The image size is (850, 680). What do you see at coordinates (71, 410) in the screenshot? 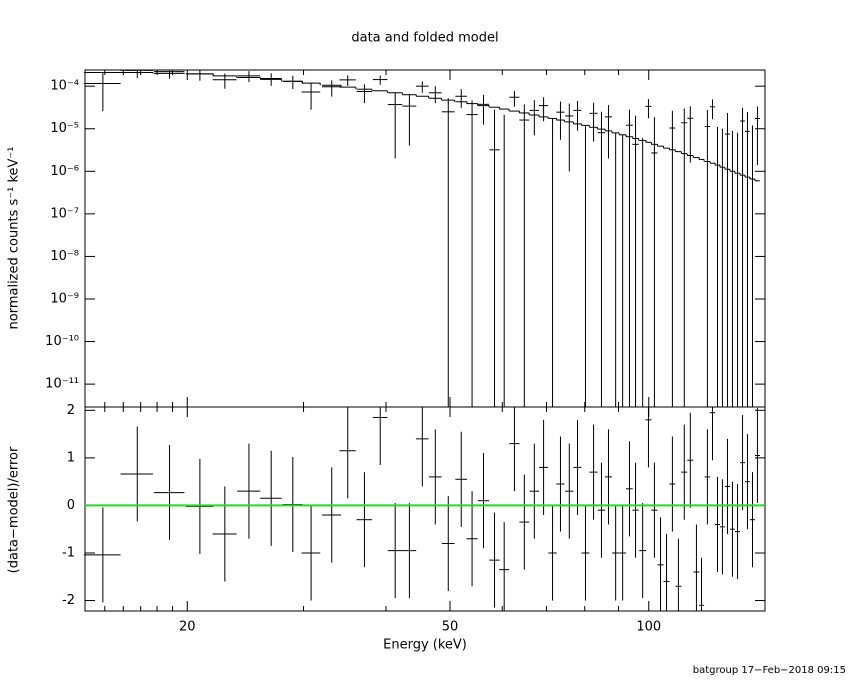
I see `y-tick-label: 2` at bounding box center [71, 410].